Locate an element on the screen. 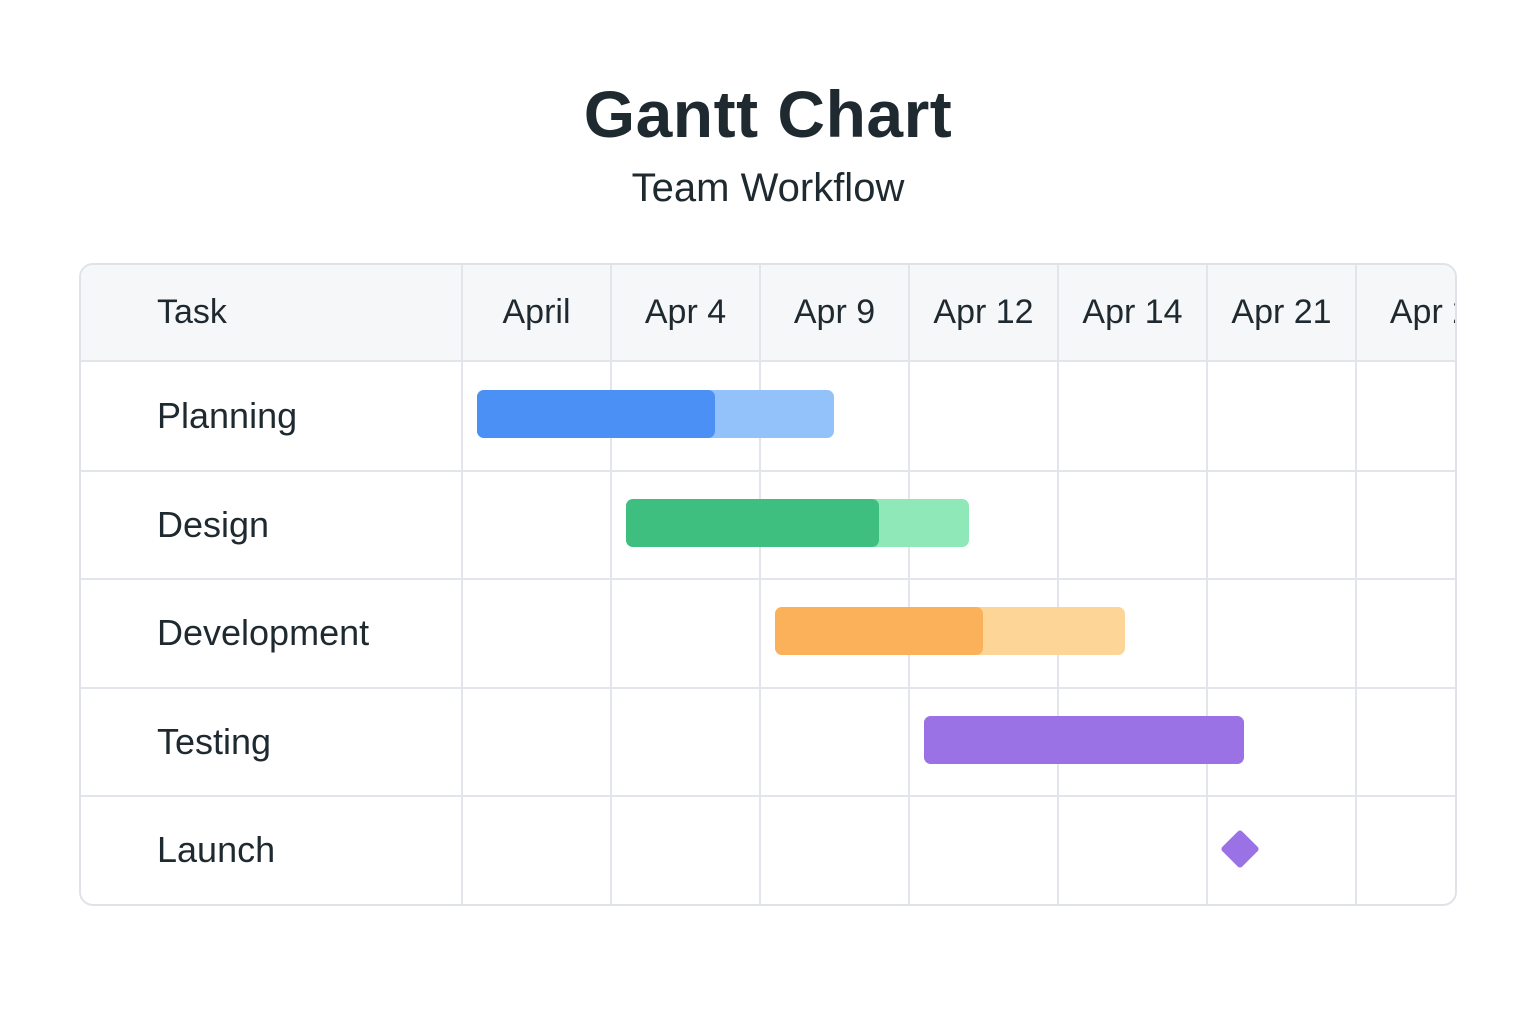 This screenshot has height=1024, width=1536. chart-subtitle: Team Workflow is located at coordinates (768, 188).